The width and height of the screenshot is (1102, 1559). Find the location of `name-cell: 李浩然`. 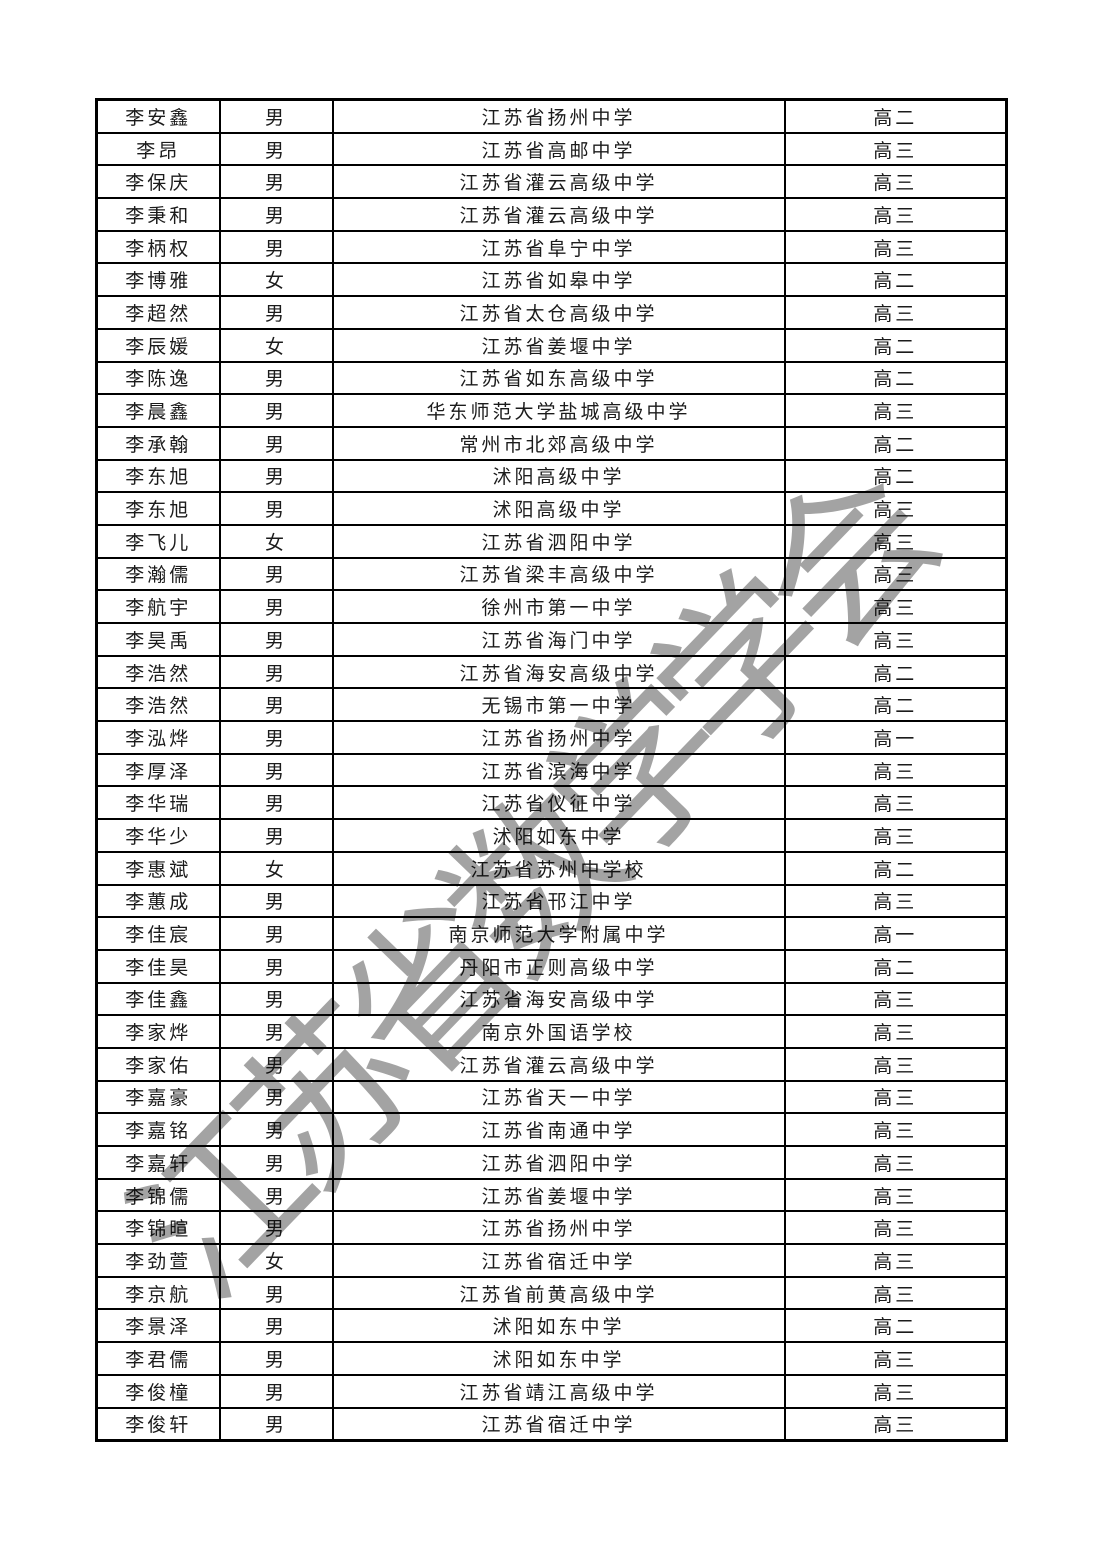

name-cell: 李浩然 is located at coordinates (158, 705).